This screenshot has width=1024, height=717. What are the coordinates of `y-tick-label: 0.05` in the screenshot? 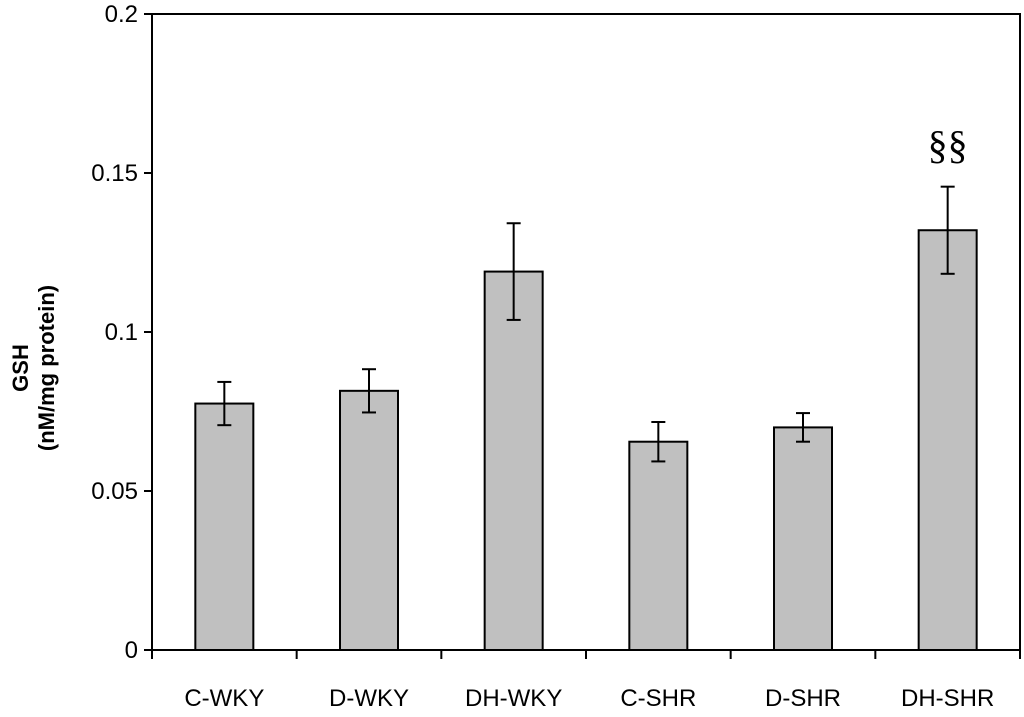 It's located at (114, 491).